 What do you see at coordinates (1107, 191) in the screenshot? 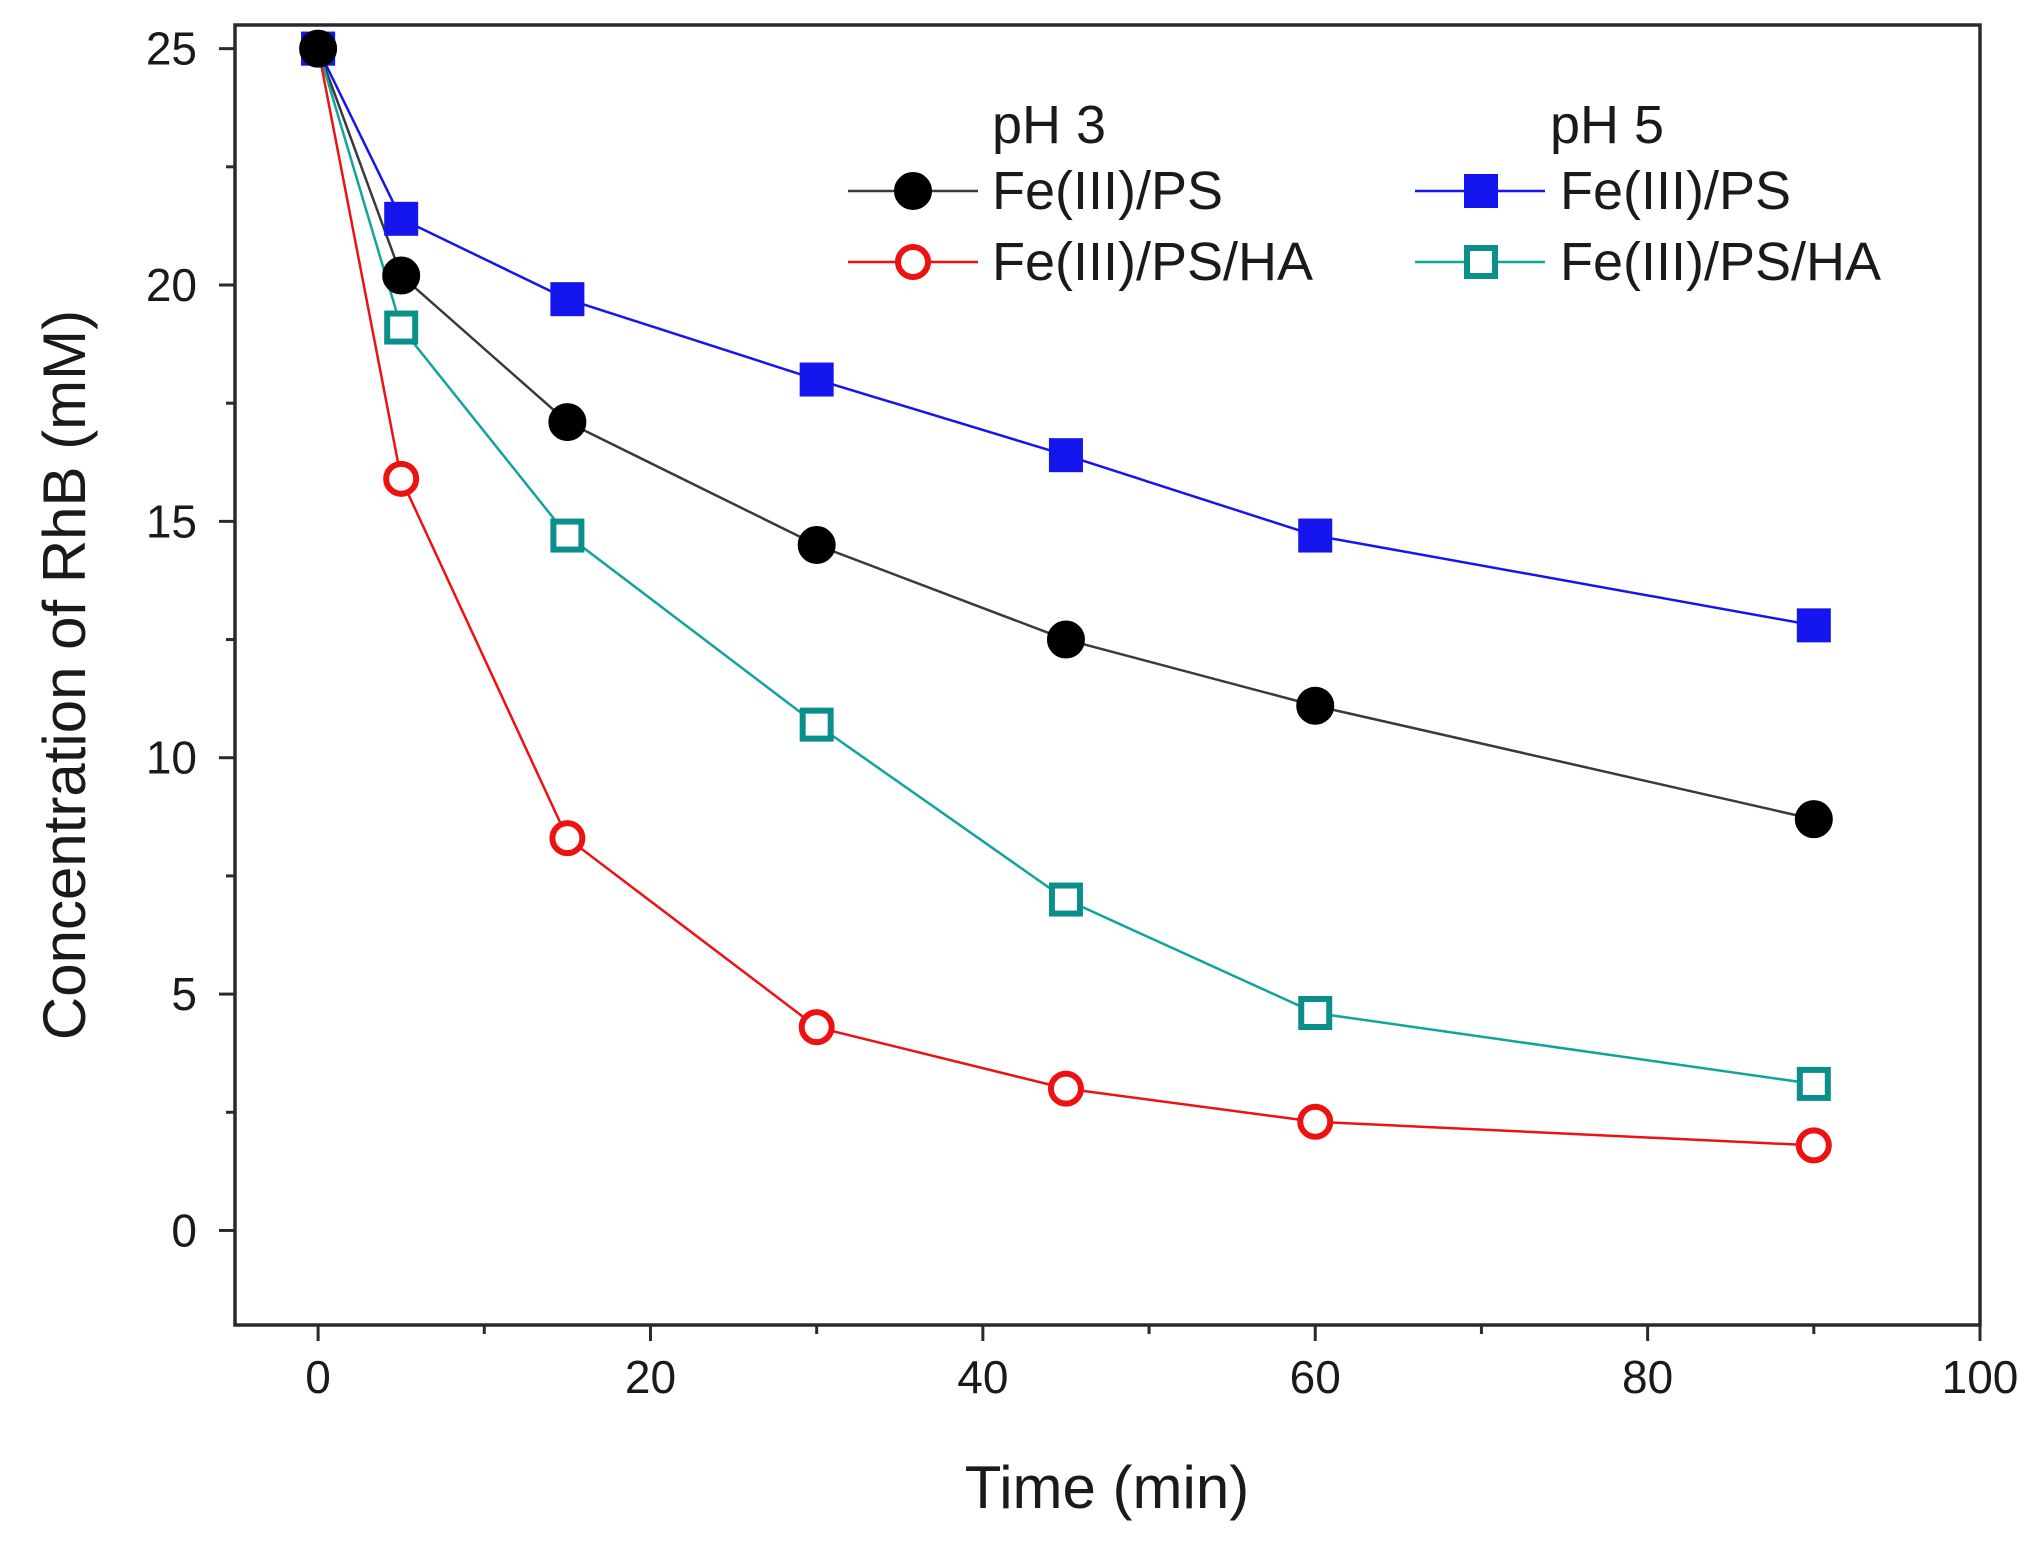
I see `legend-label-ph3-fe-ps: Fe(III)/PS` at bounding box center [1107, 191].